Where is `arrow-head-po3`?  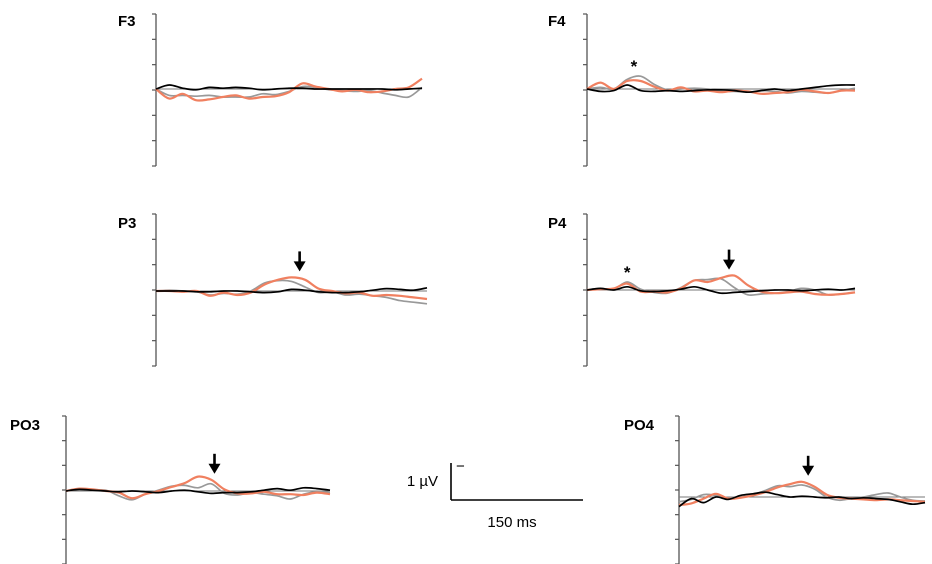 arrow-head-po3 is located at coordinates (214, 468).